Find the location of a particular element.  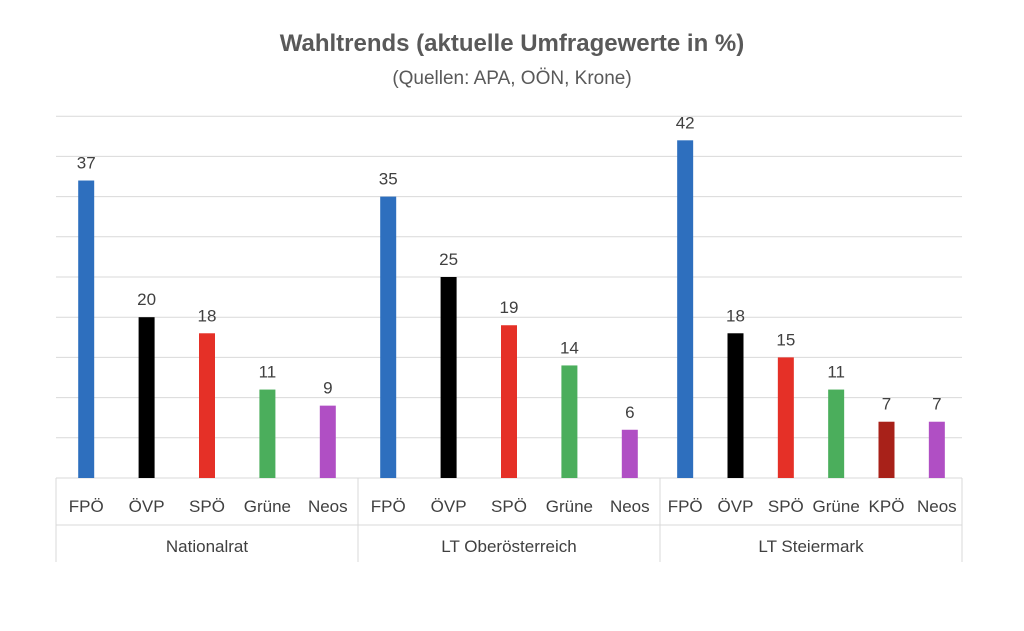

group-label: Nationalrat is located at coordinates (207, 546).